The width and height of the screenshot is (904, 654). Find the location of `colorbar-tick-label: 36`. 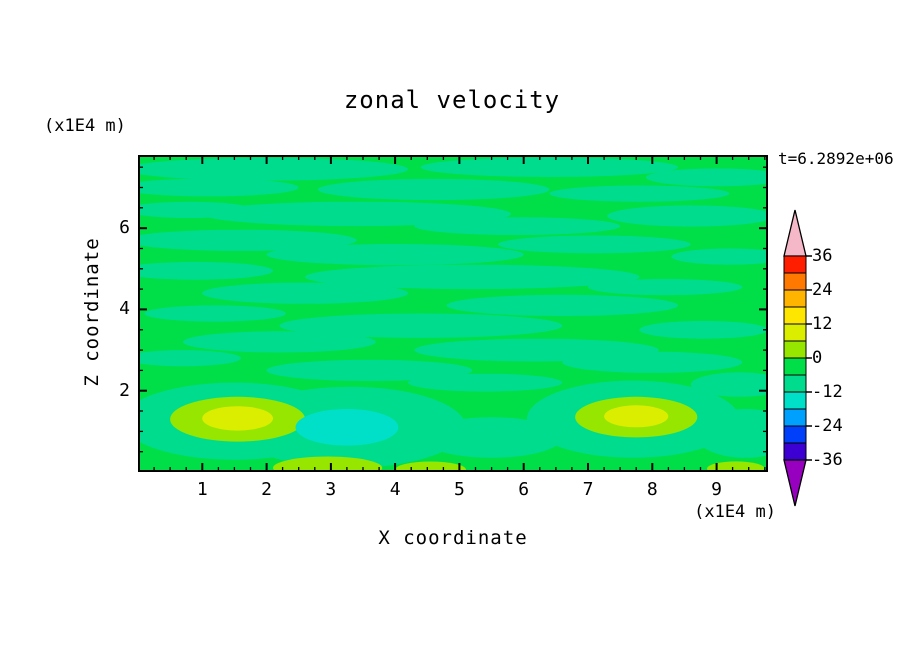

colorbar-tick-label: 36 is located at coordinates (822, 256).